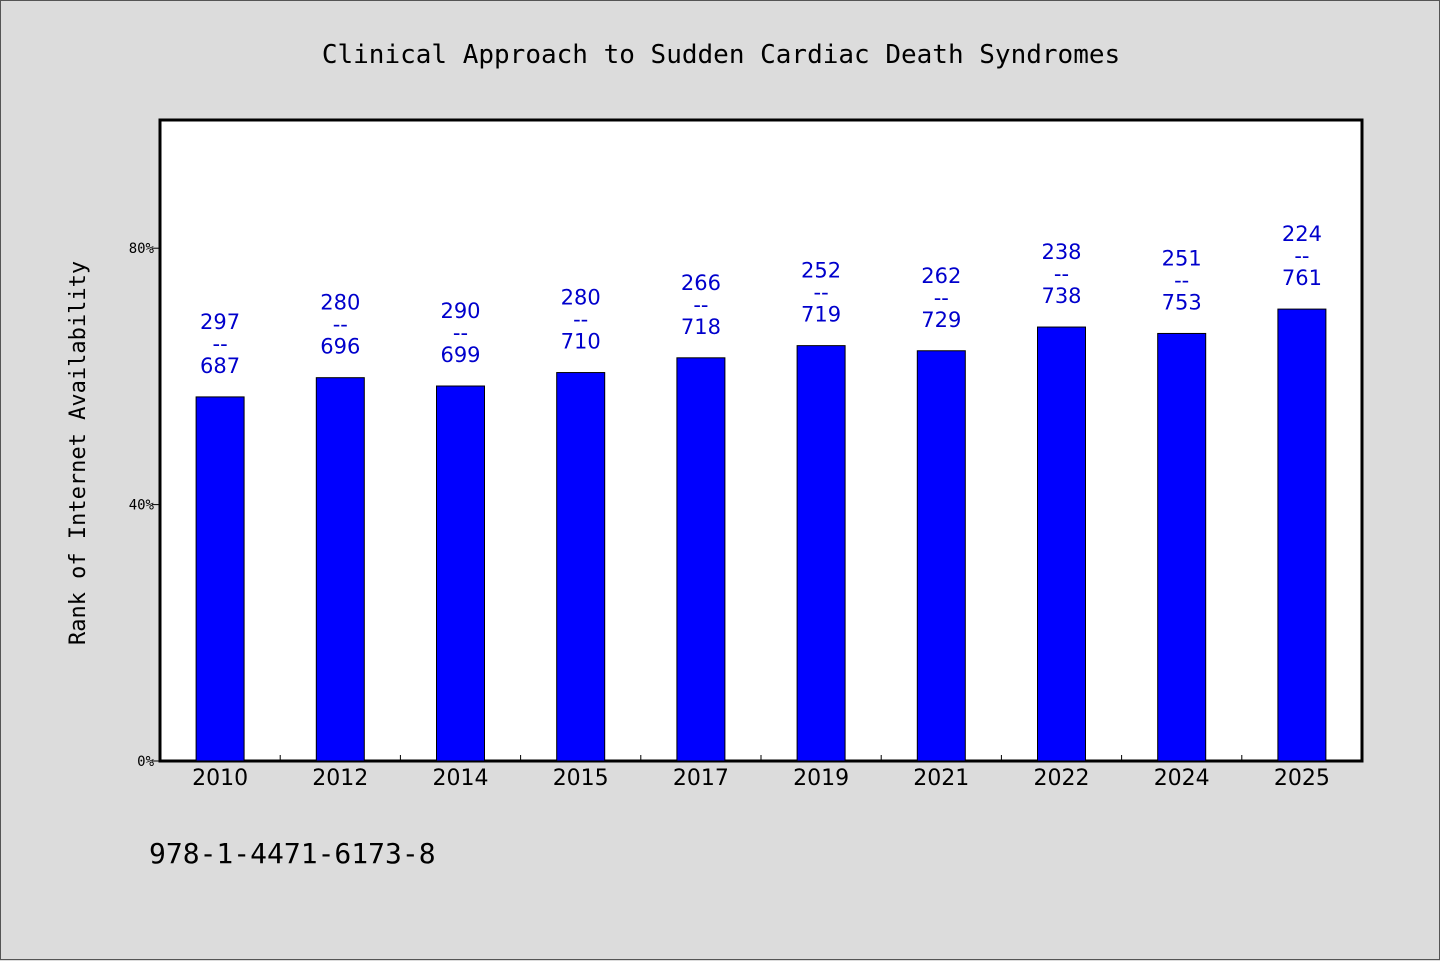 Image resolution: width=1440 pixels, height=961 pixels. What do you see at coordinates (340, 347) in the screenshot?
I see `bar-label-denominator: 696` at bounding box center [340, 347].